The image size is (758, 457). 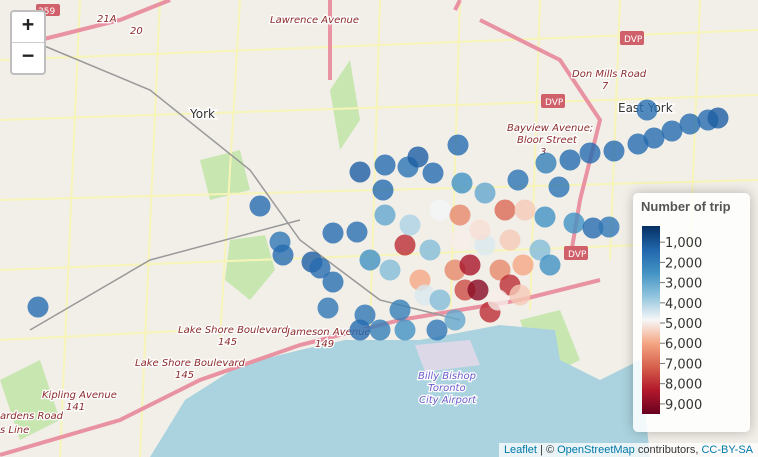 What do you see at coordinates (686, 206) in the screenshot?
I see `legend-title: Number of trip` at bounding box center [686, 206].